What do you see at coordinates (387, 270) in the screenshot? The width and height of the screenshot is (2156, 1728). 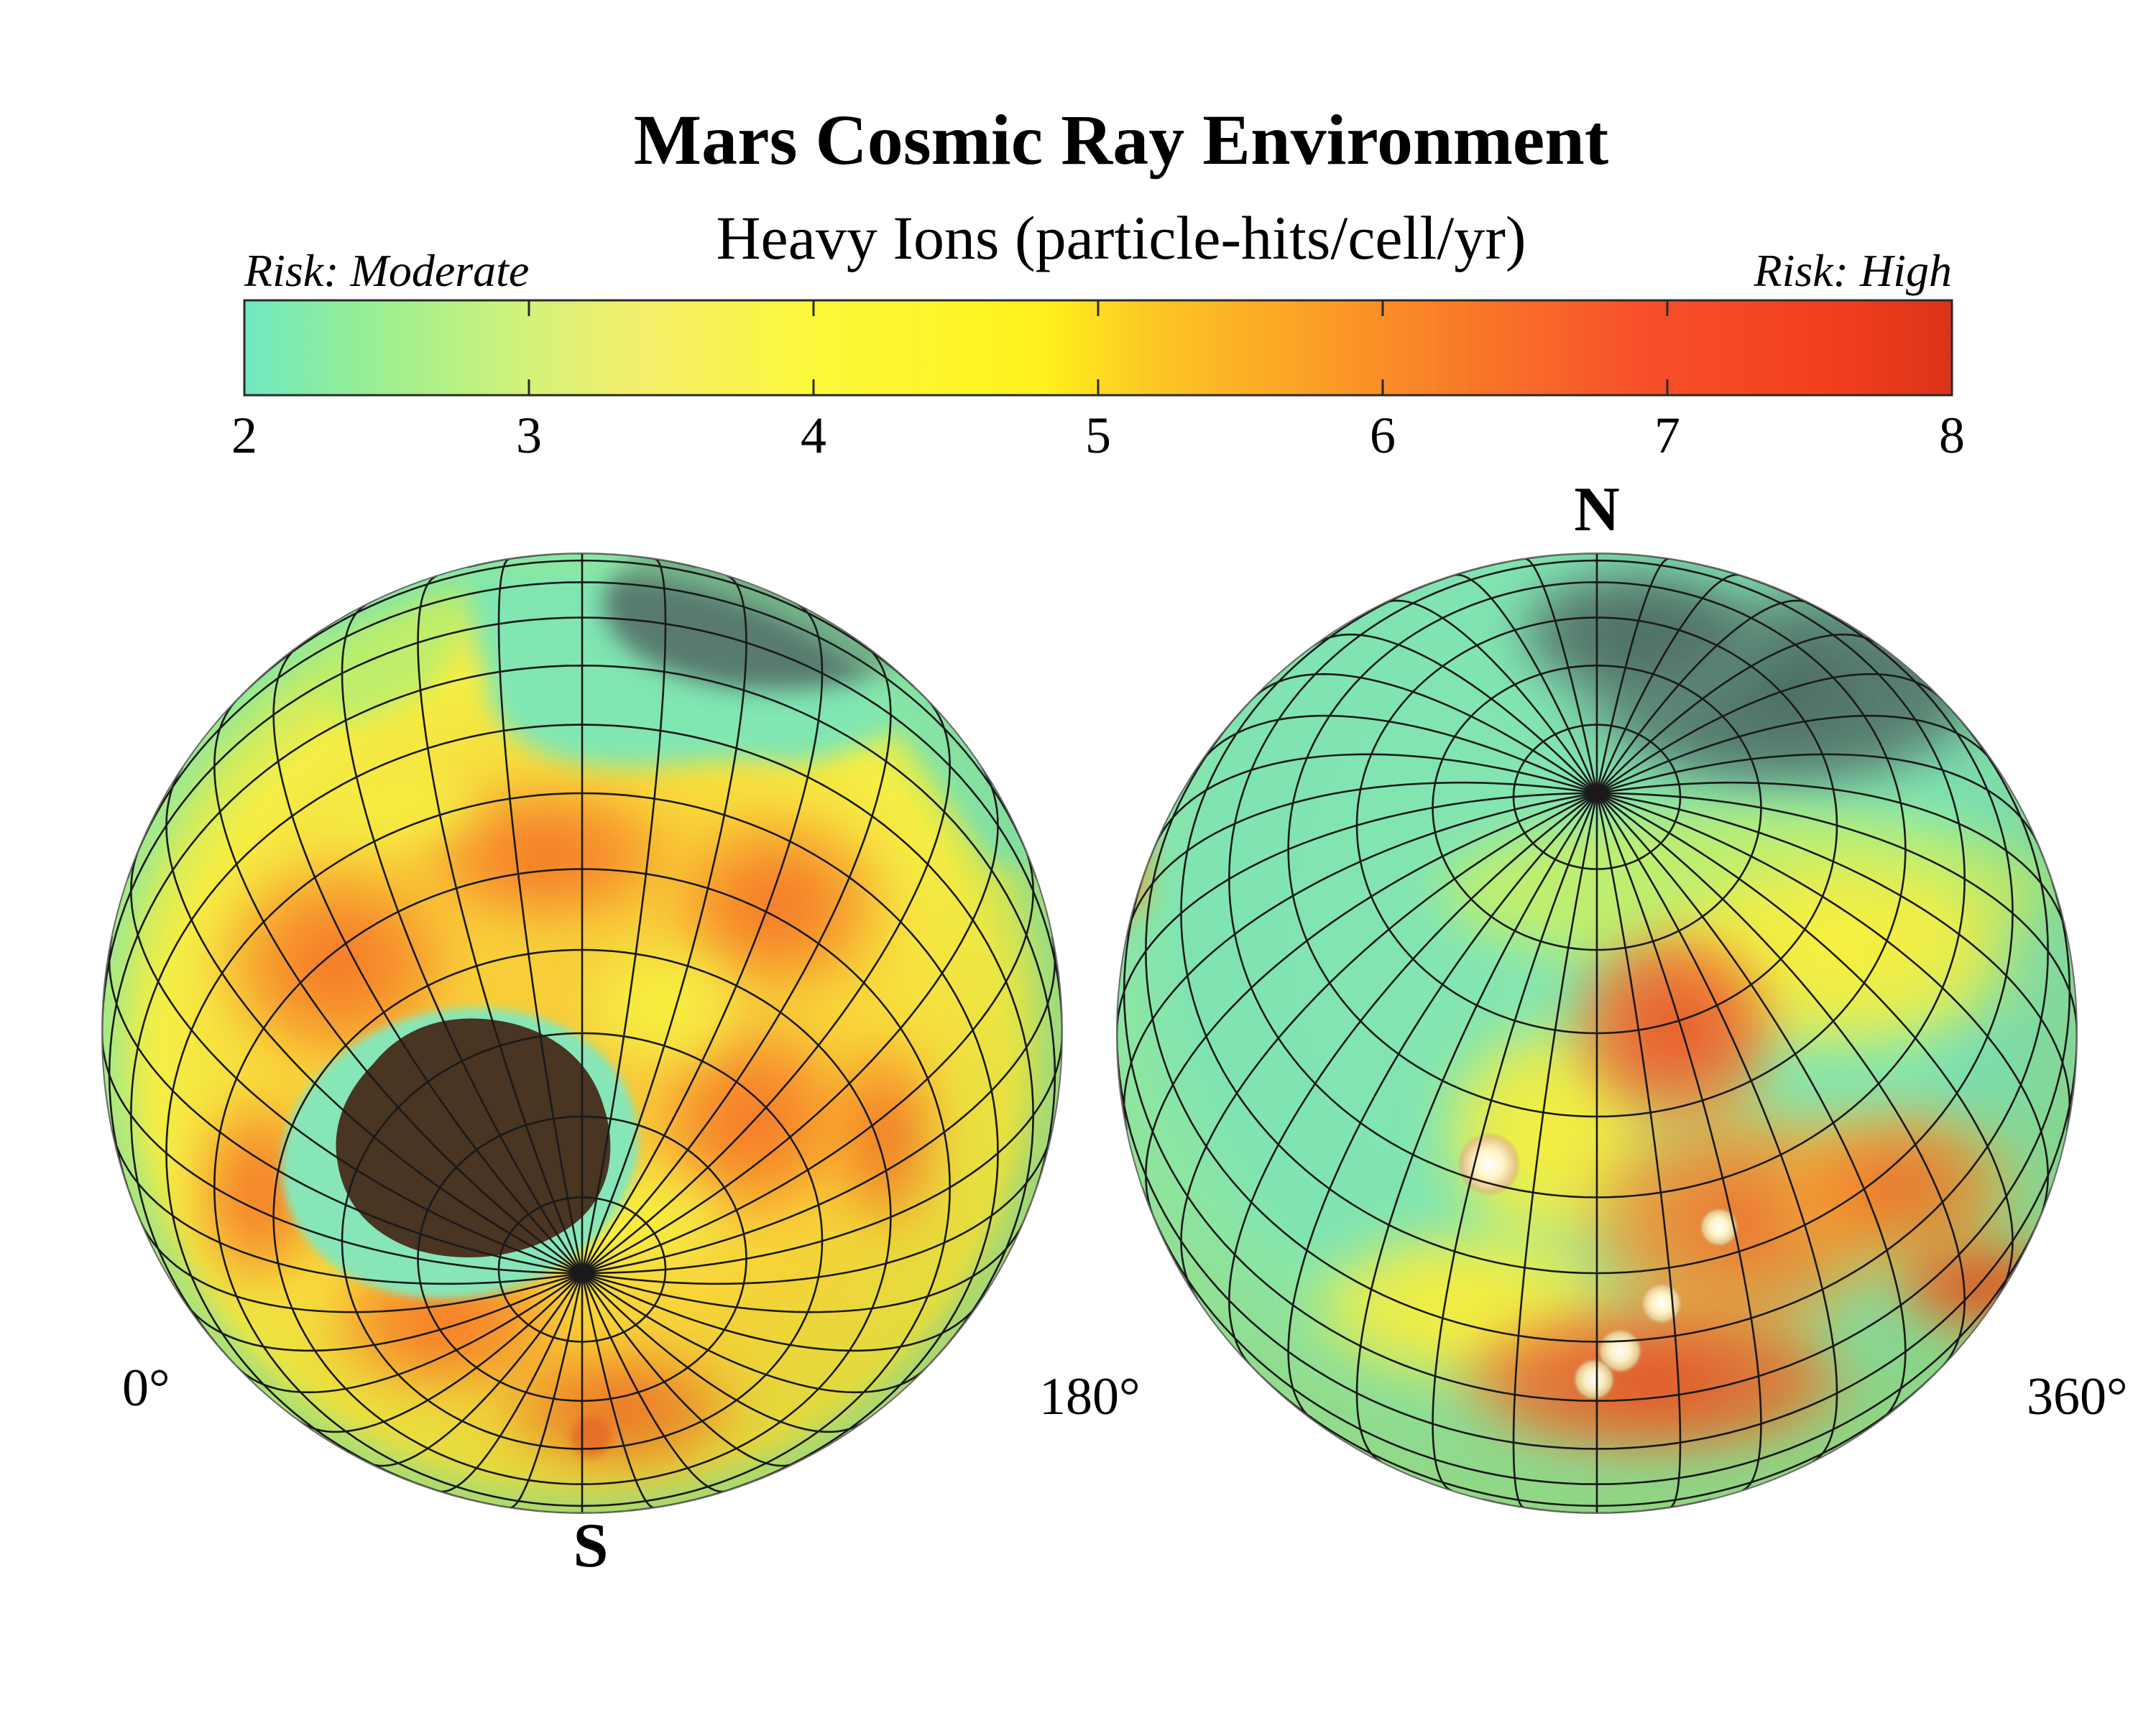 I see `risk-moderate-label: Risk: Moderate` at bounding box center [387, 270].